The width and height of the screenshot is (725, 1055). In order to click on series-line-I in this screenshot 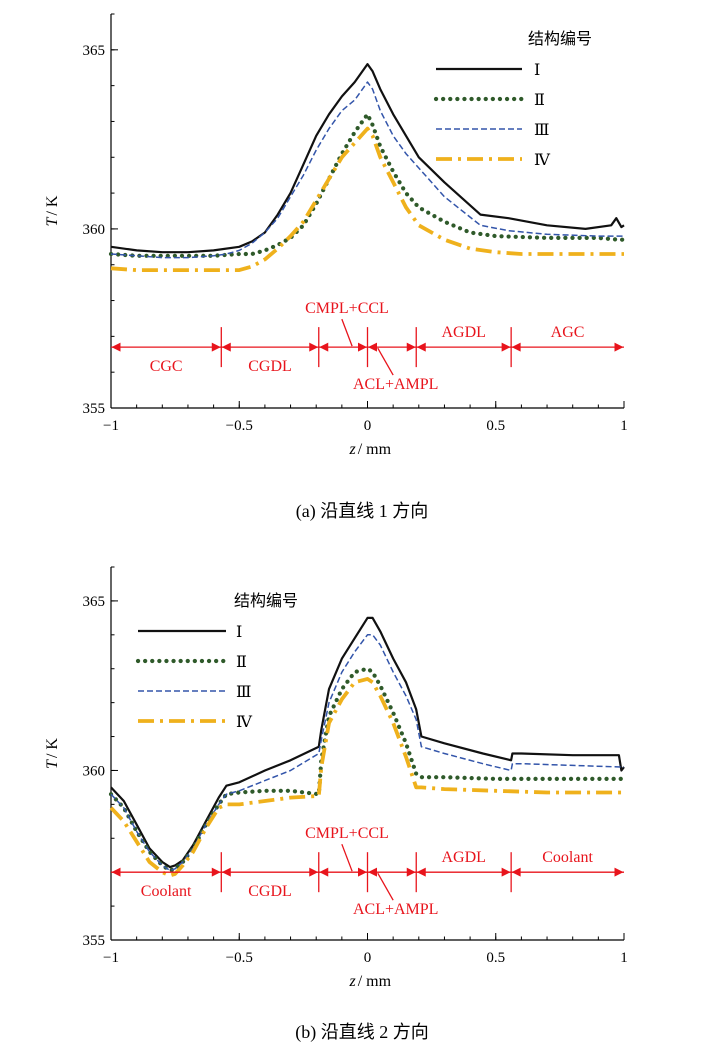, I will do `click(367, 158)`.